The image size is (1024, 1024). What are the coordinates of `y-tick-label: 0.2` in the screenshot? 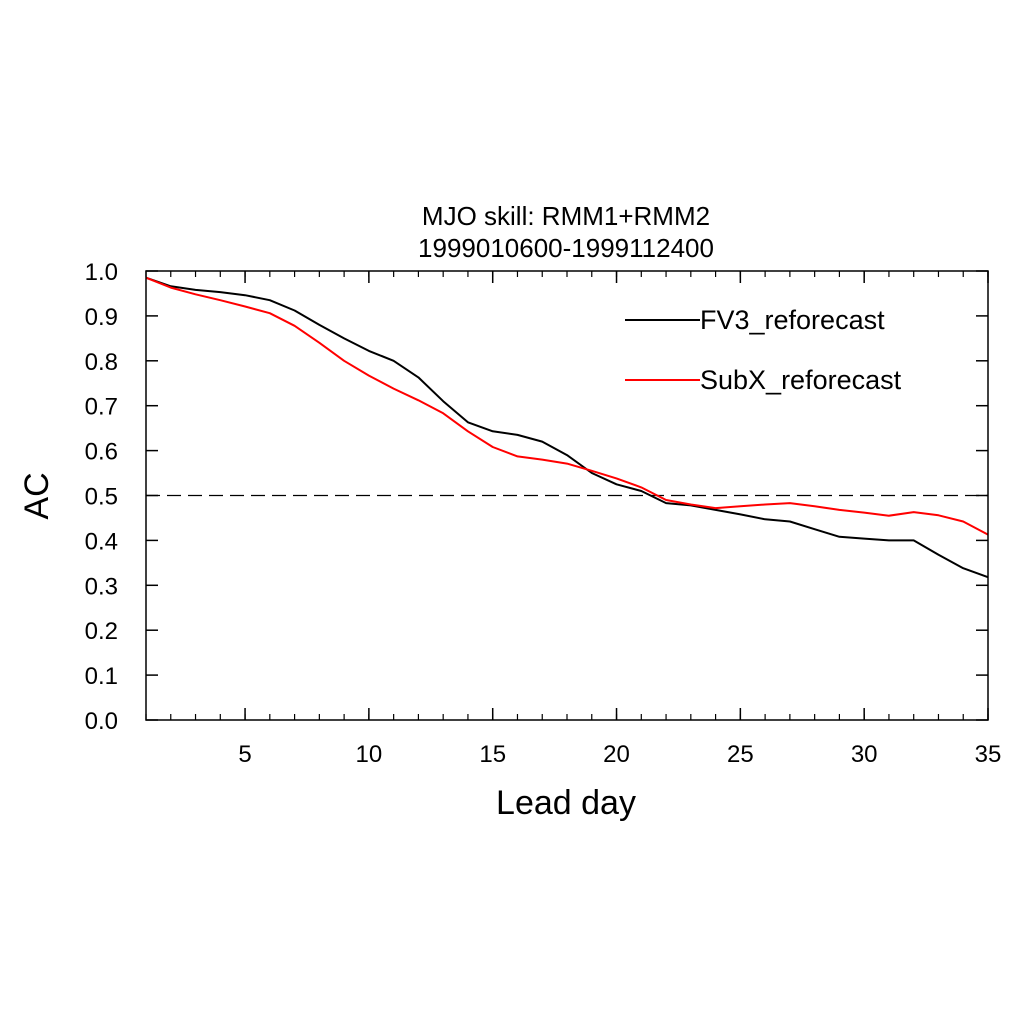 It's located at (101, 631).